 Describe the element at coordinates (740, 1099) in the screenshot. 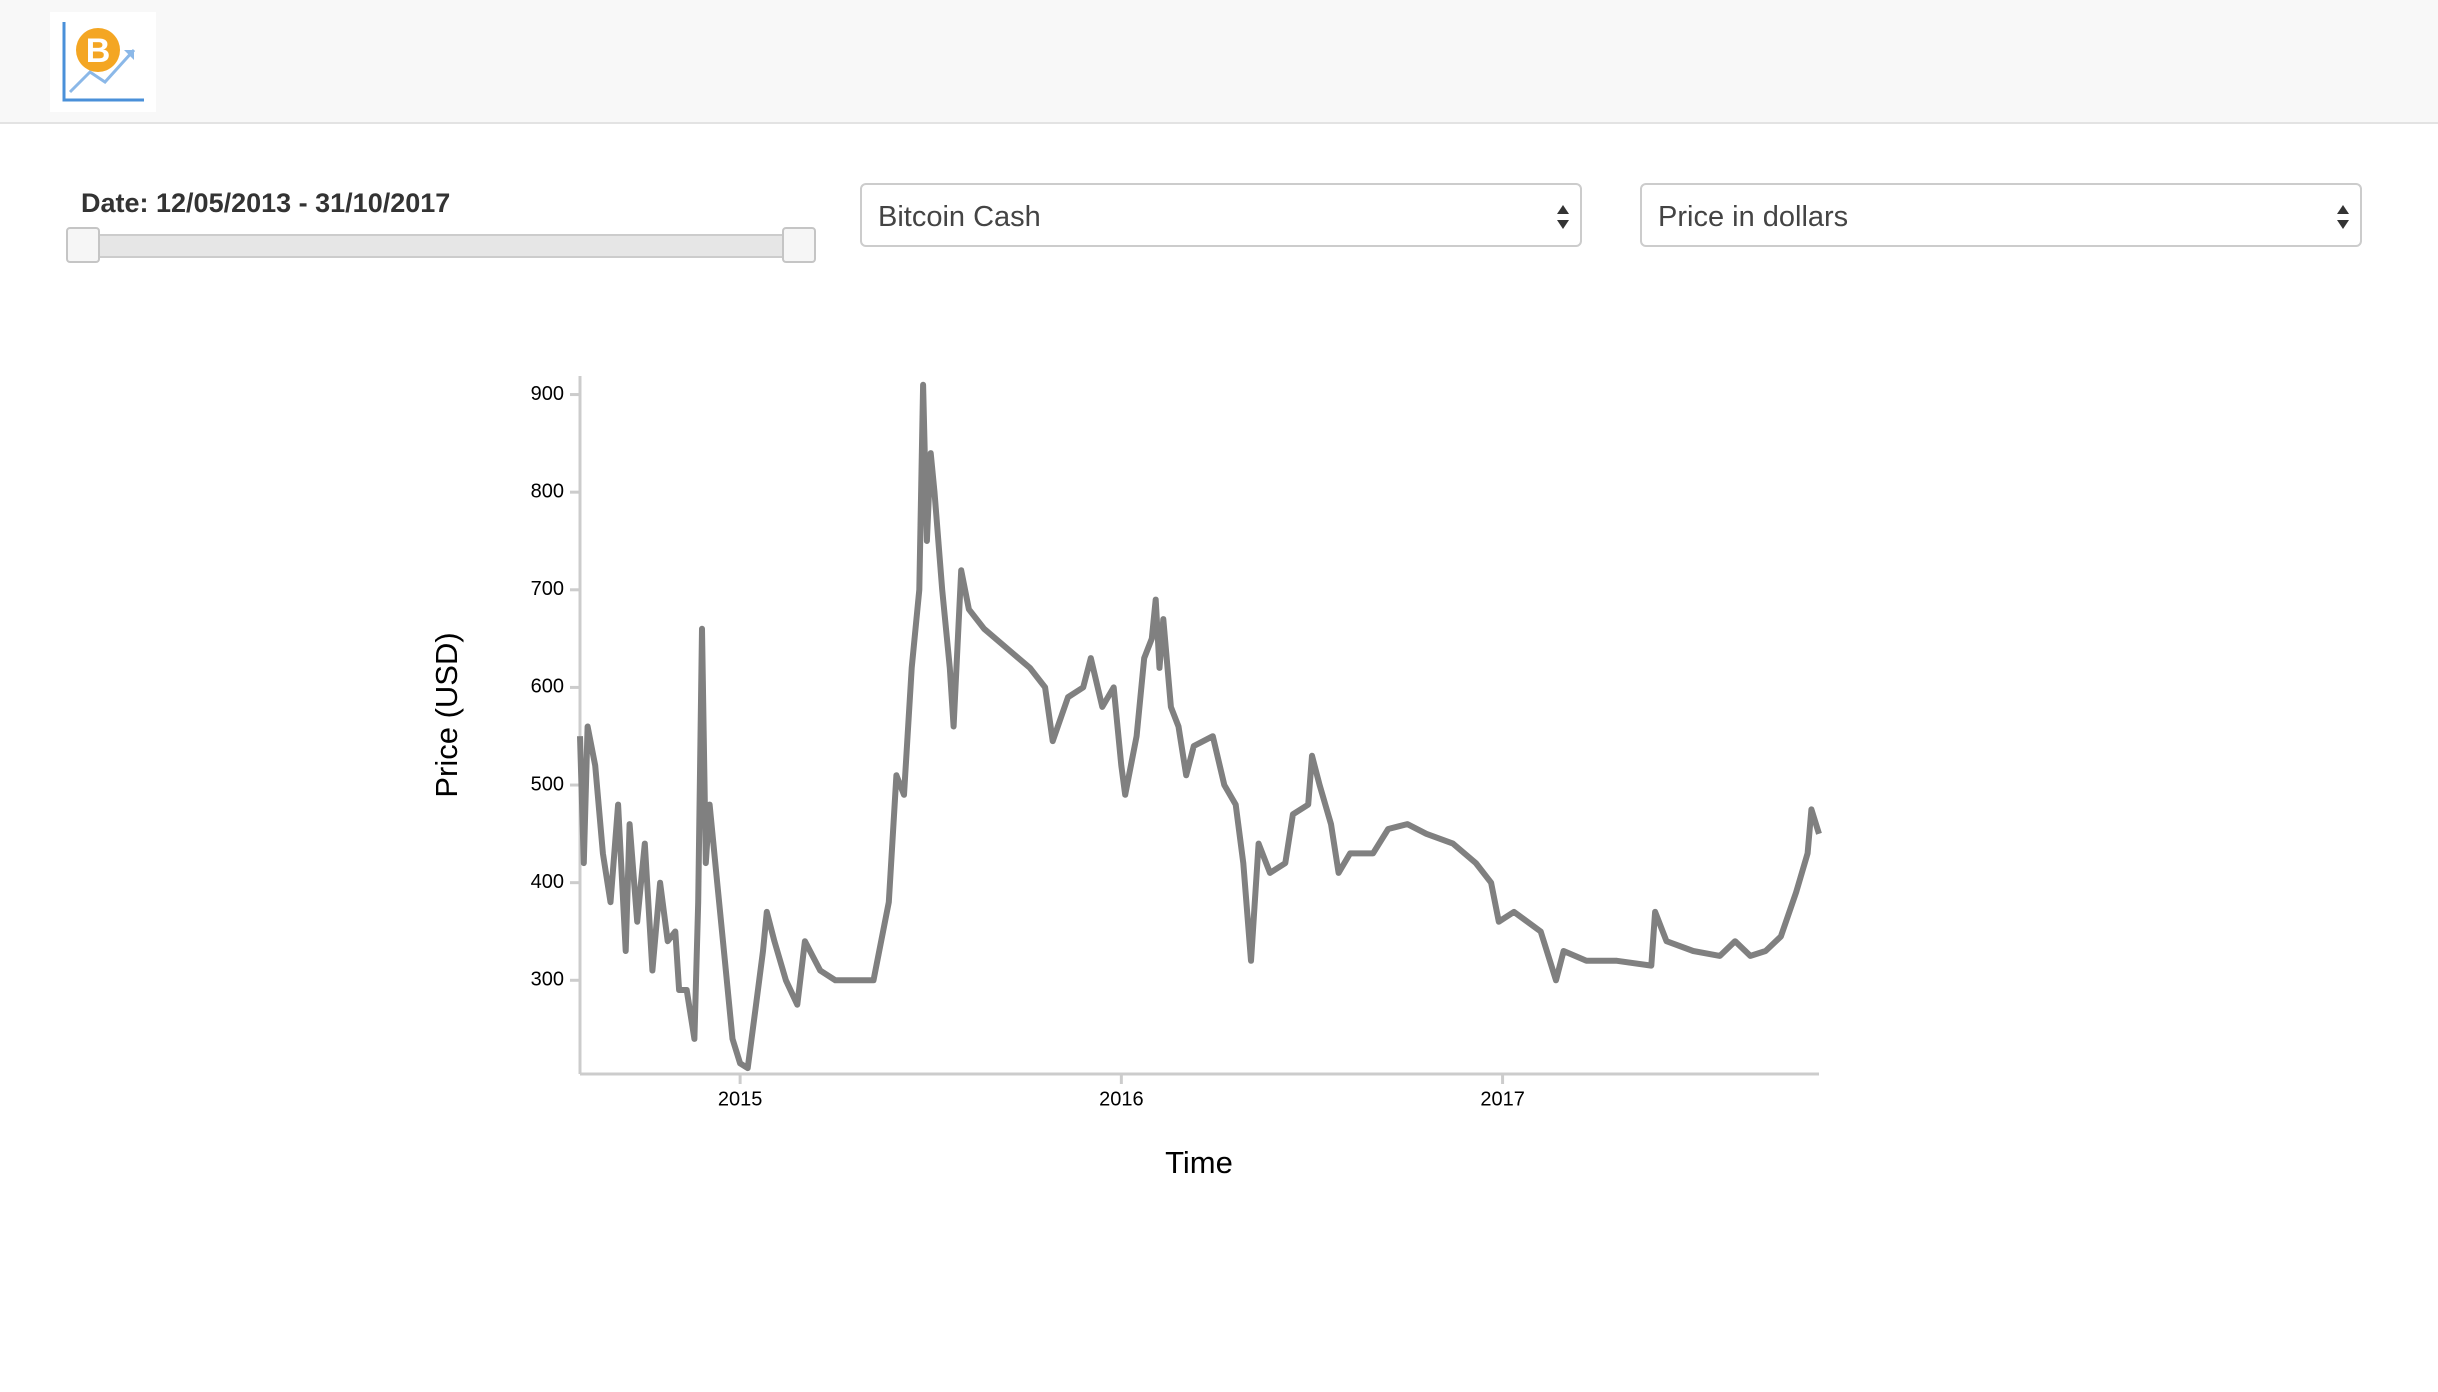

I see `x-tick-label: 2015` at that location.